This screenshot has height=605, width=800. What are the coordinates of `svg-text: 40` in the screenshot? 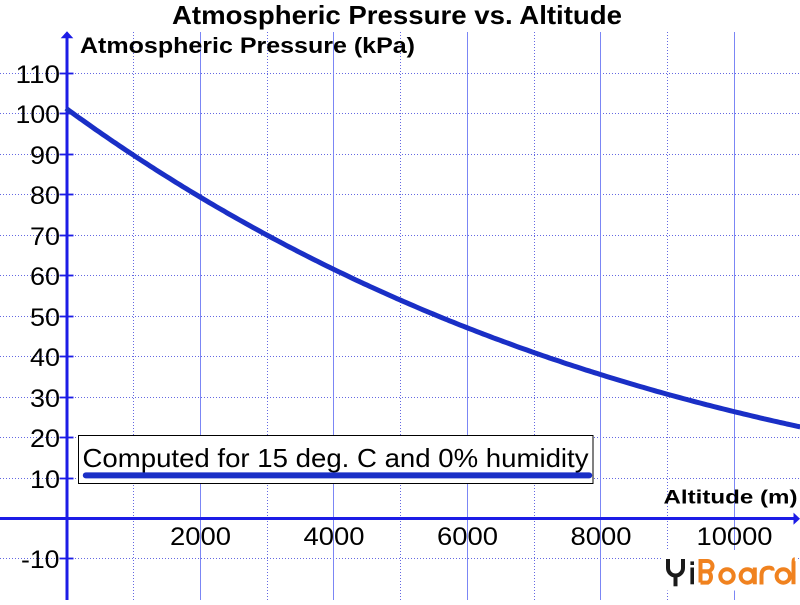 It's located at (45, 358).